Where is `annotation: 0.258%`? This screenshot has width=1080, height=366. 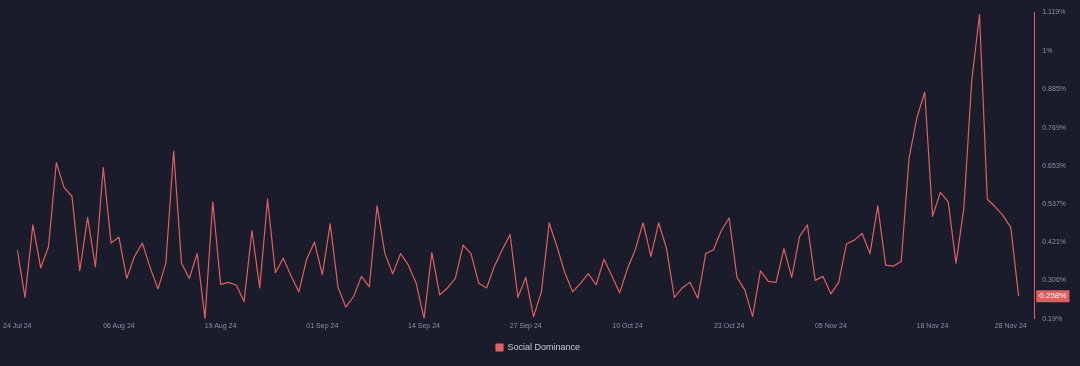 annotation: 0.258% is located at coordinates (1053, 296).